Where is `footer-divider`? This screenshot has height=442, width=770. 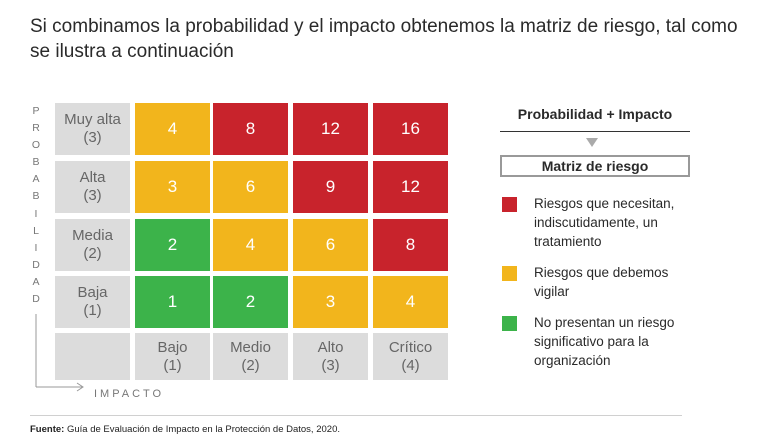
footer-divider is located at coordinates (356, 415).